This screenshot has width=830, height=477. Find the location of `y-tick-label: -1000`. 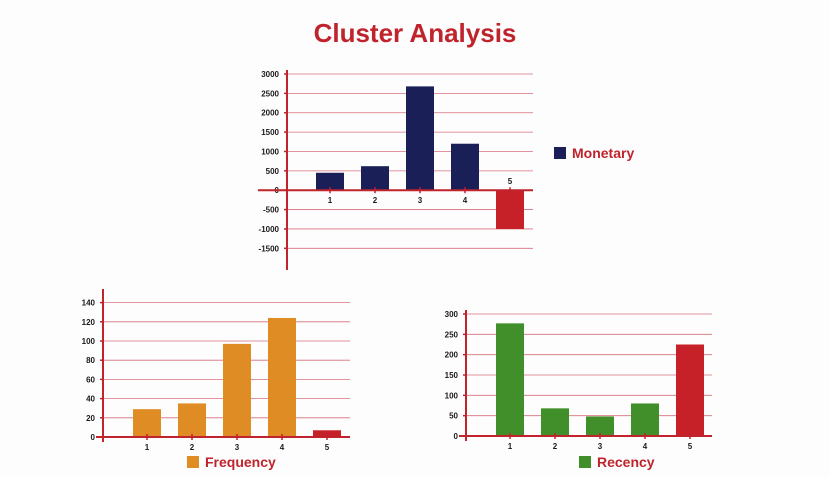

y-tick-label: -1000 is located at coordinates (269, 229).